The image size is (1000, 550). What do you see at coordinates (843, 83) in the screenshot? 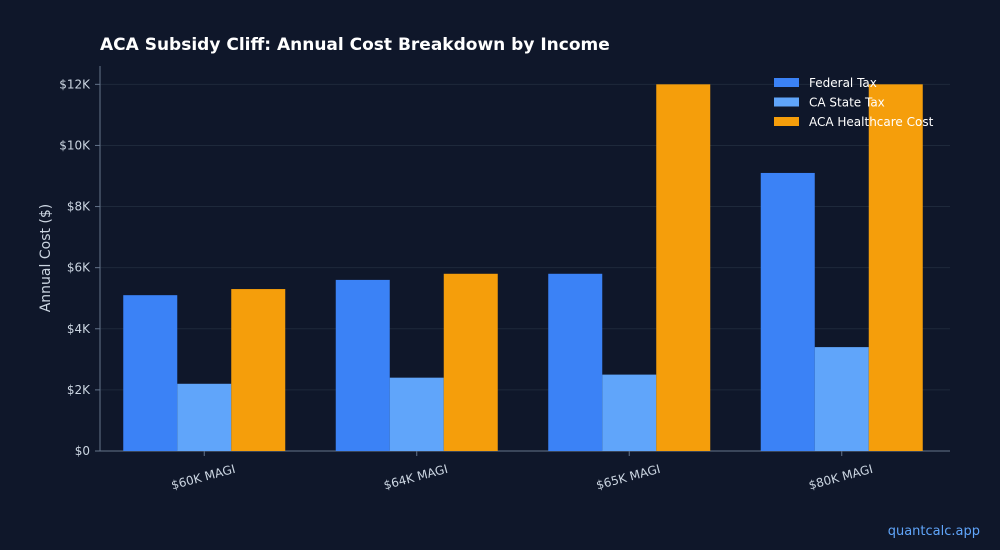
I see `legend-label: Federal Tax` at bounding box center [843, 83].